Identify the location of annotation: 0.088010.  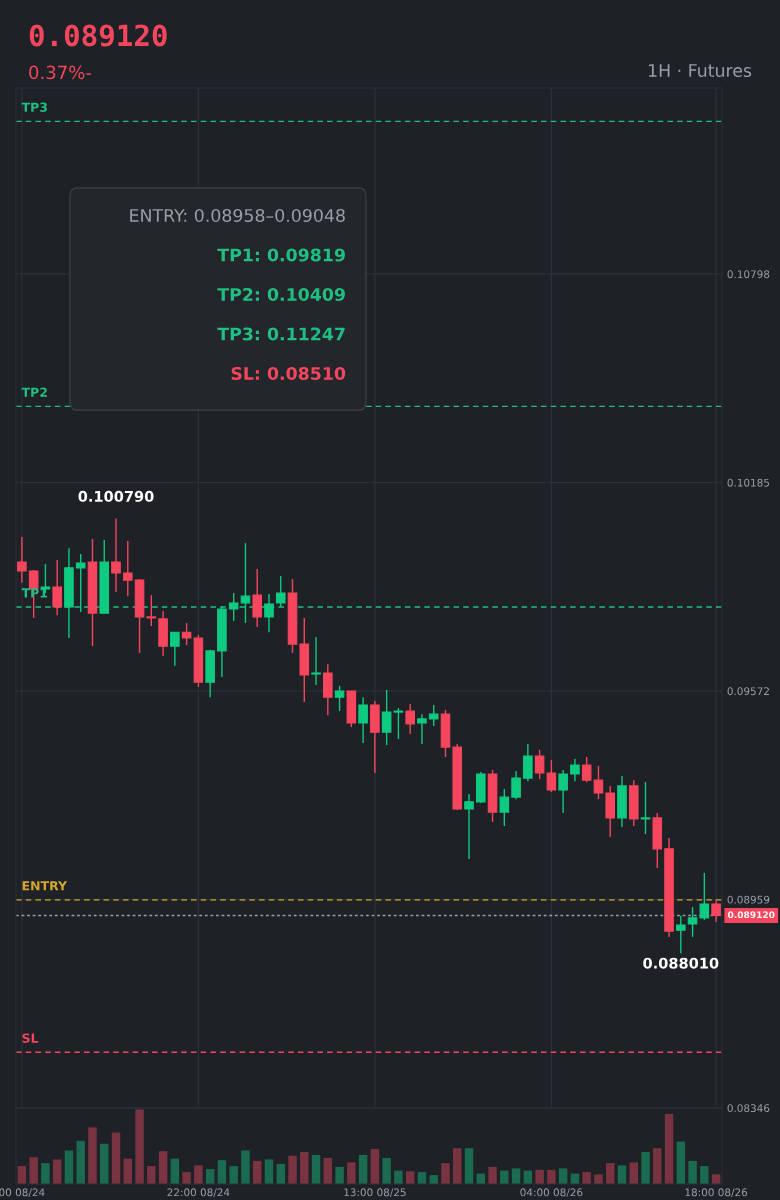
(681, 963).